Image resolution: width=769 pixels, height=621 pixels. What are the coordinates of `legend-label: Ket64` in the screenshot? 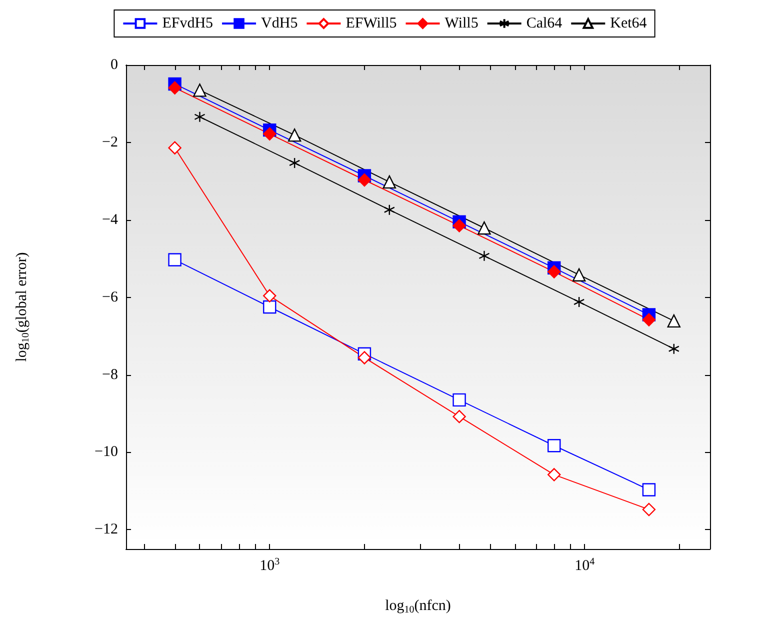 It's located at (629, 24).